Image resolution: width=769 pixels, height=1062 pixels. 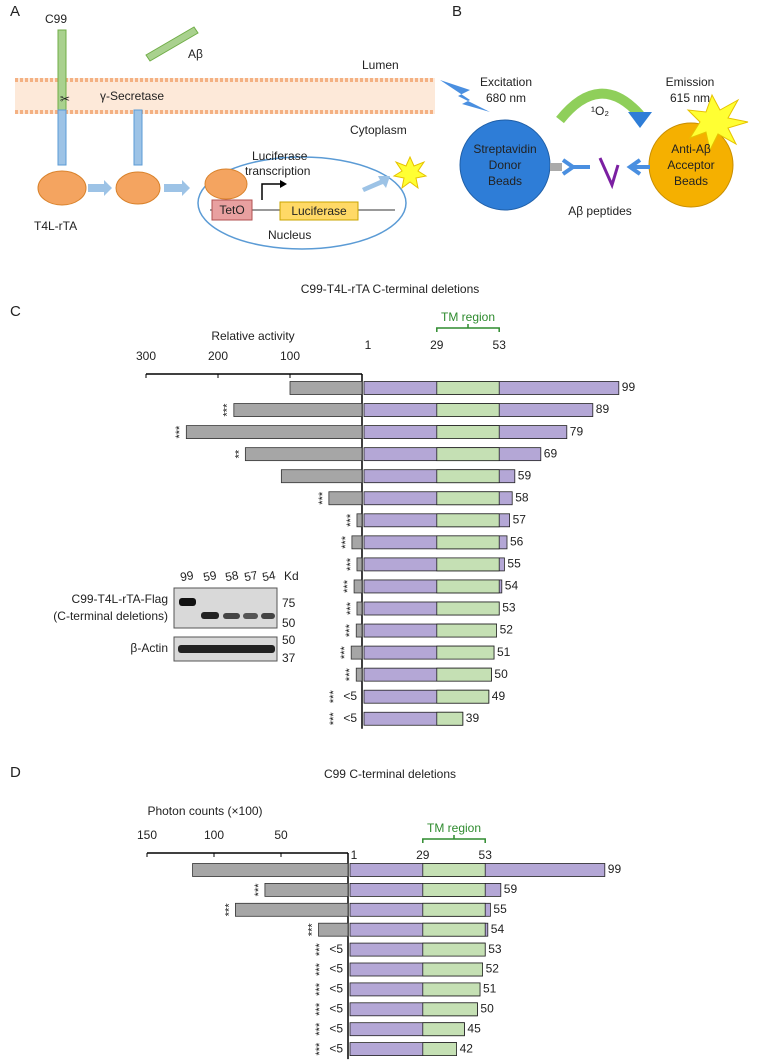 What do you see at coordinates (465, 96) in the screenshot?
I see `lightning` at bounding box center [465, 96].